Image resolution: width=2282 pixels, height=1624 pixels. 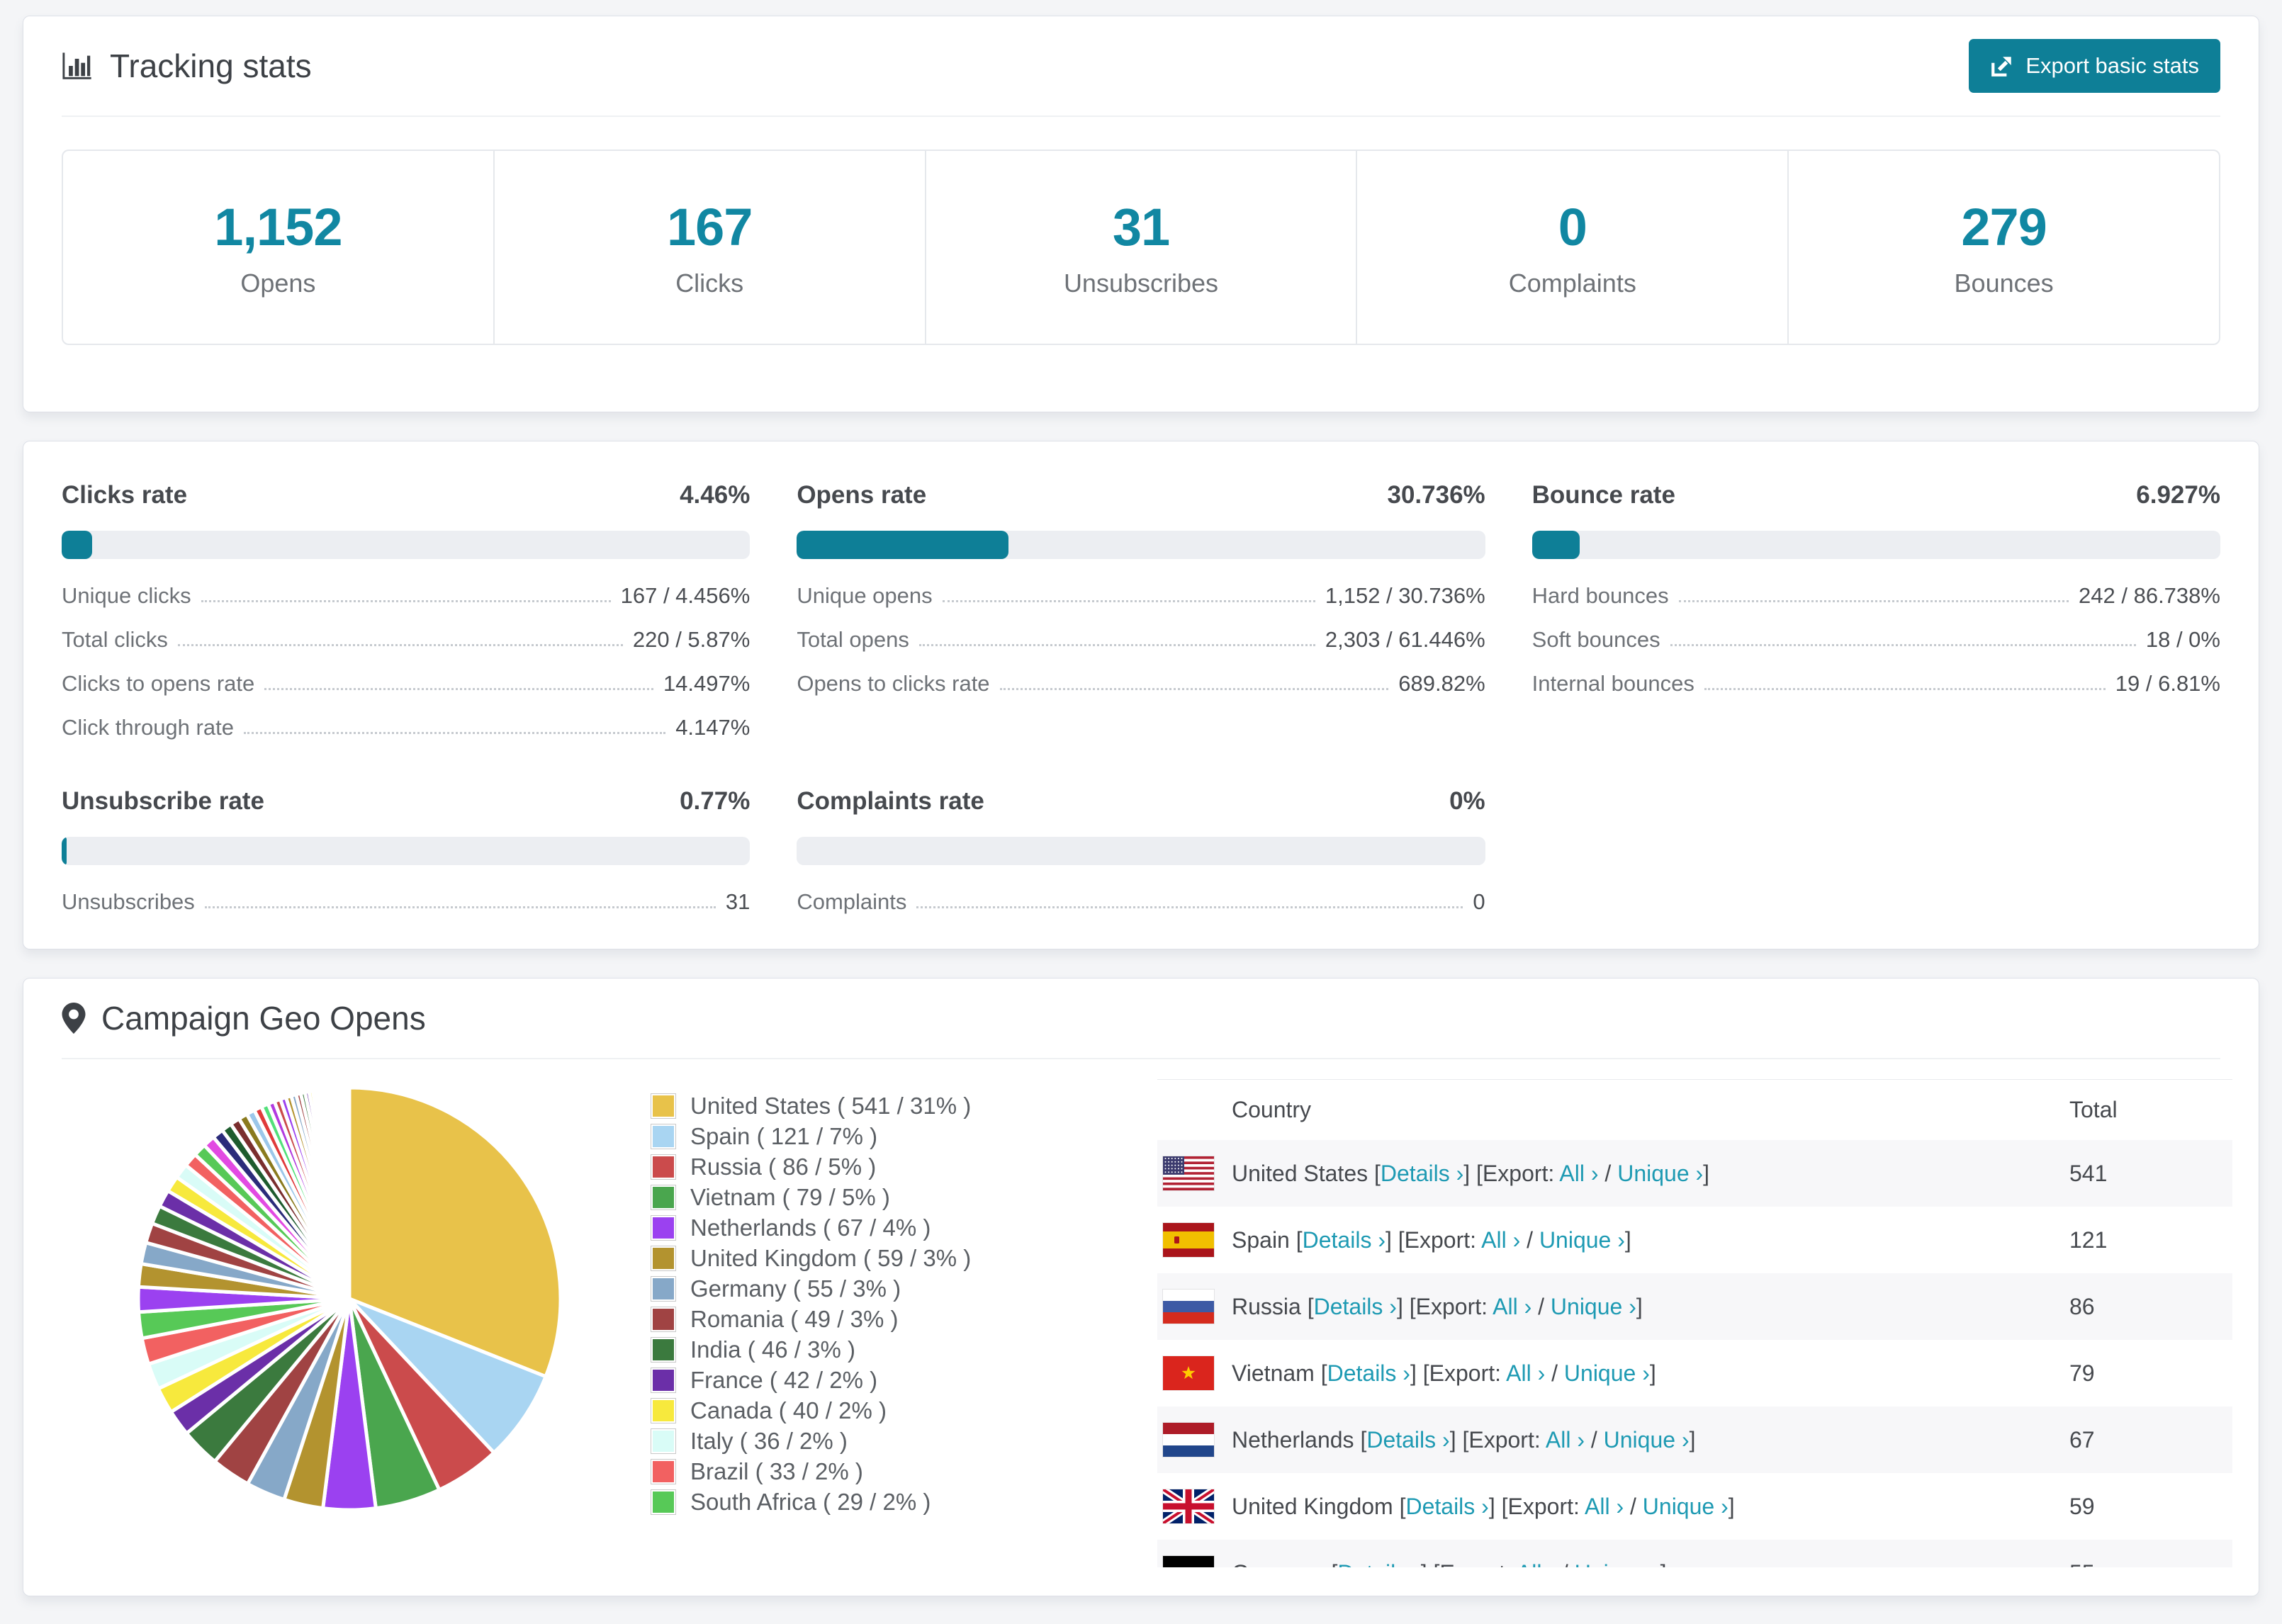 I want to click on export-all-link-russia: All ›, so click(x=1513, y=1306).